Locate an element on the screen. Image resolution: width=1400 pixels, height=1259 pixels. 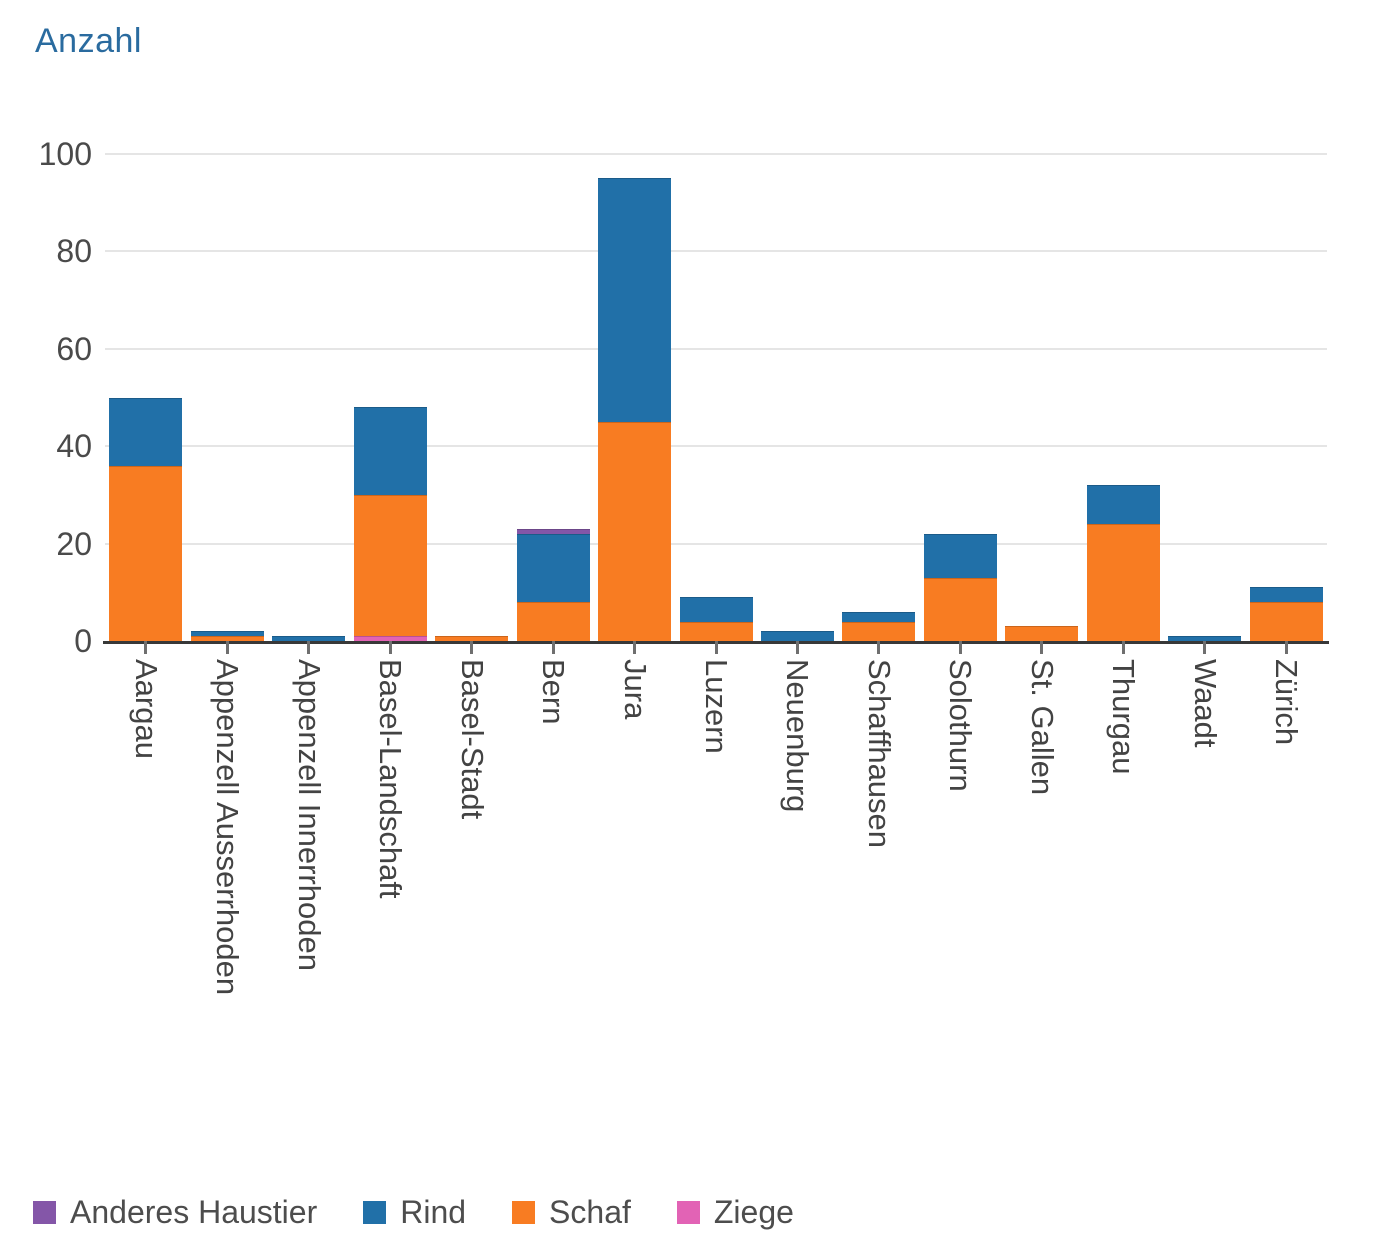
bar-basel-stadt is located at coordinates (472, 638).